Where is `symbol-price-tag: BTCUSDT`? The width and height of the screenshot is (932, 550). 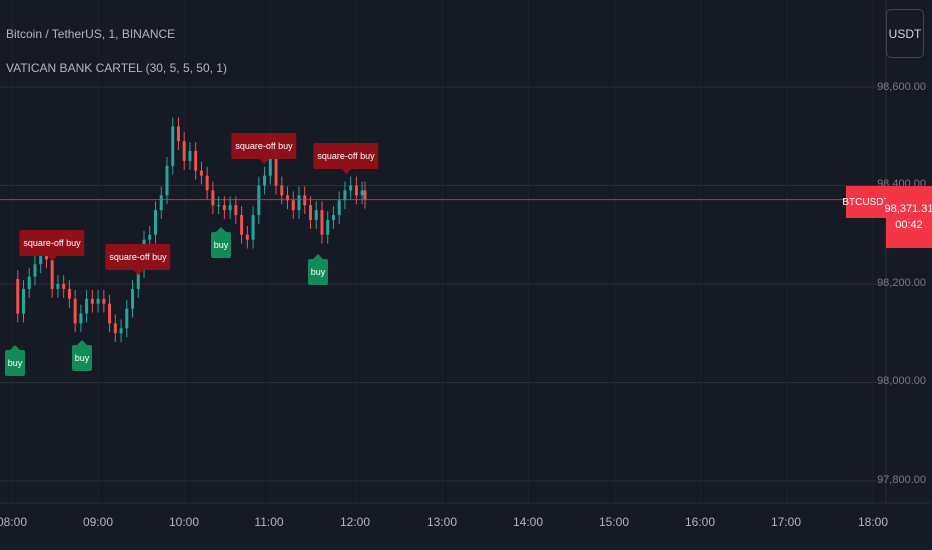 symbol-price-tag: BTCUSDT is located at coordinates (866, 202).